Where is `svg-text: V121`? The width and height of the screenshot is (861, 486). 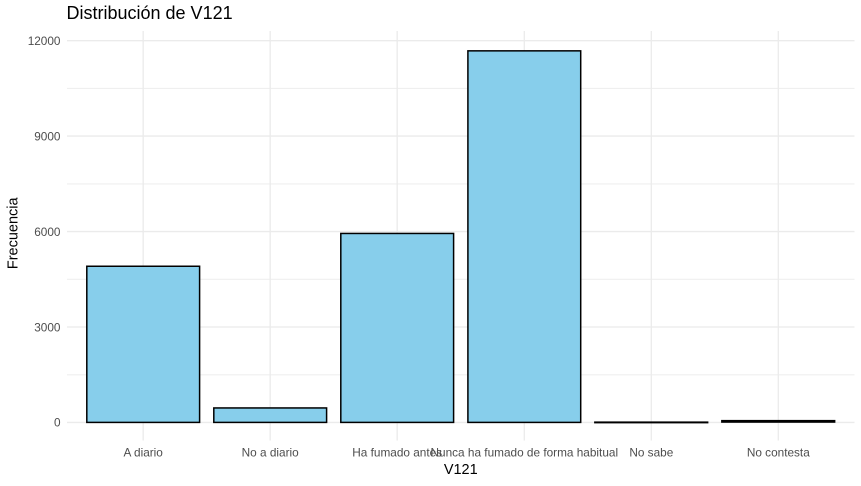 svg-text: V121 is located at coordinates (461, 470).